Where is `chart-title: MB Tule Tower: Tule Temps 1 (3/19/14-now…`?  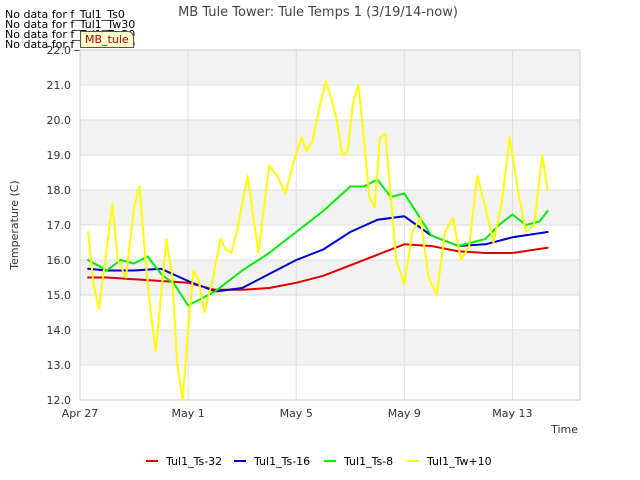
chart-title: MB Tule Tower: Tule Temps 1 (3/19/14-now… is located at coordinates (318, 12).